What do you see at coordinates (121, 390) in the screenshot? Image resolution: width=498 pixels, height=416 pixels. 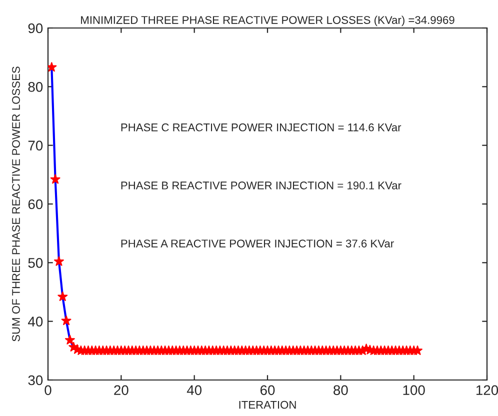 I see `x-tick-label: 20` at bounding box center [121, 390].